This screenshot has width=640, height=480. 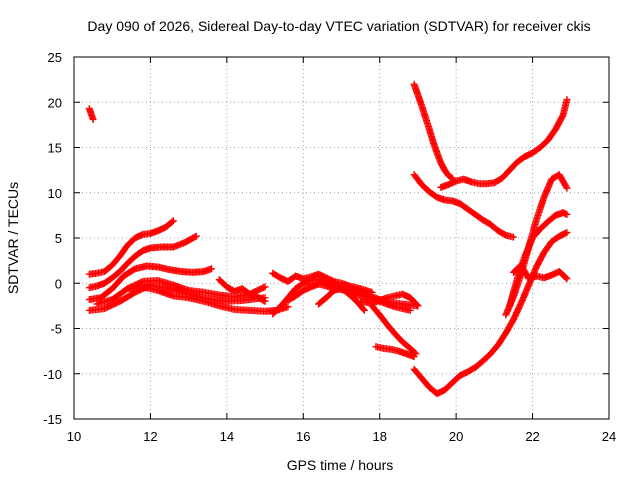 I want to click on series-b, so click(x=131, y=247).